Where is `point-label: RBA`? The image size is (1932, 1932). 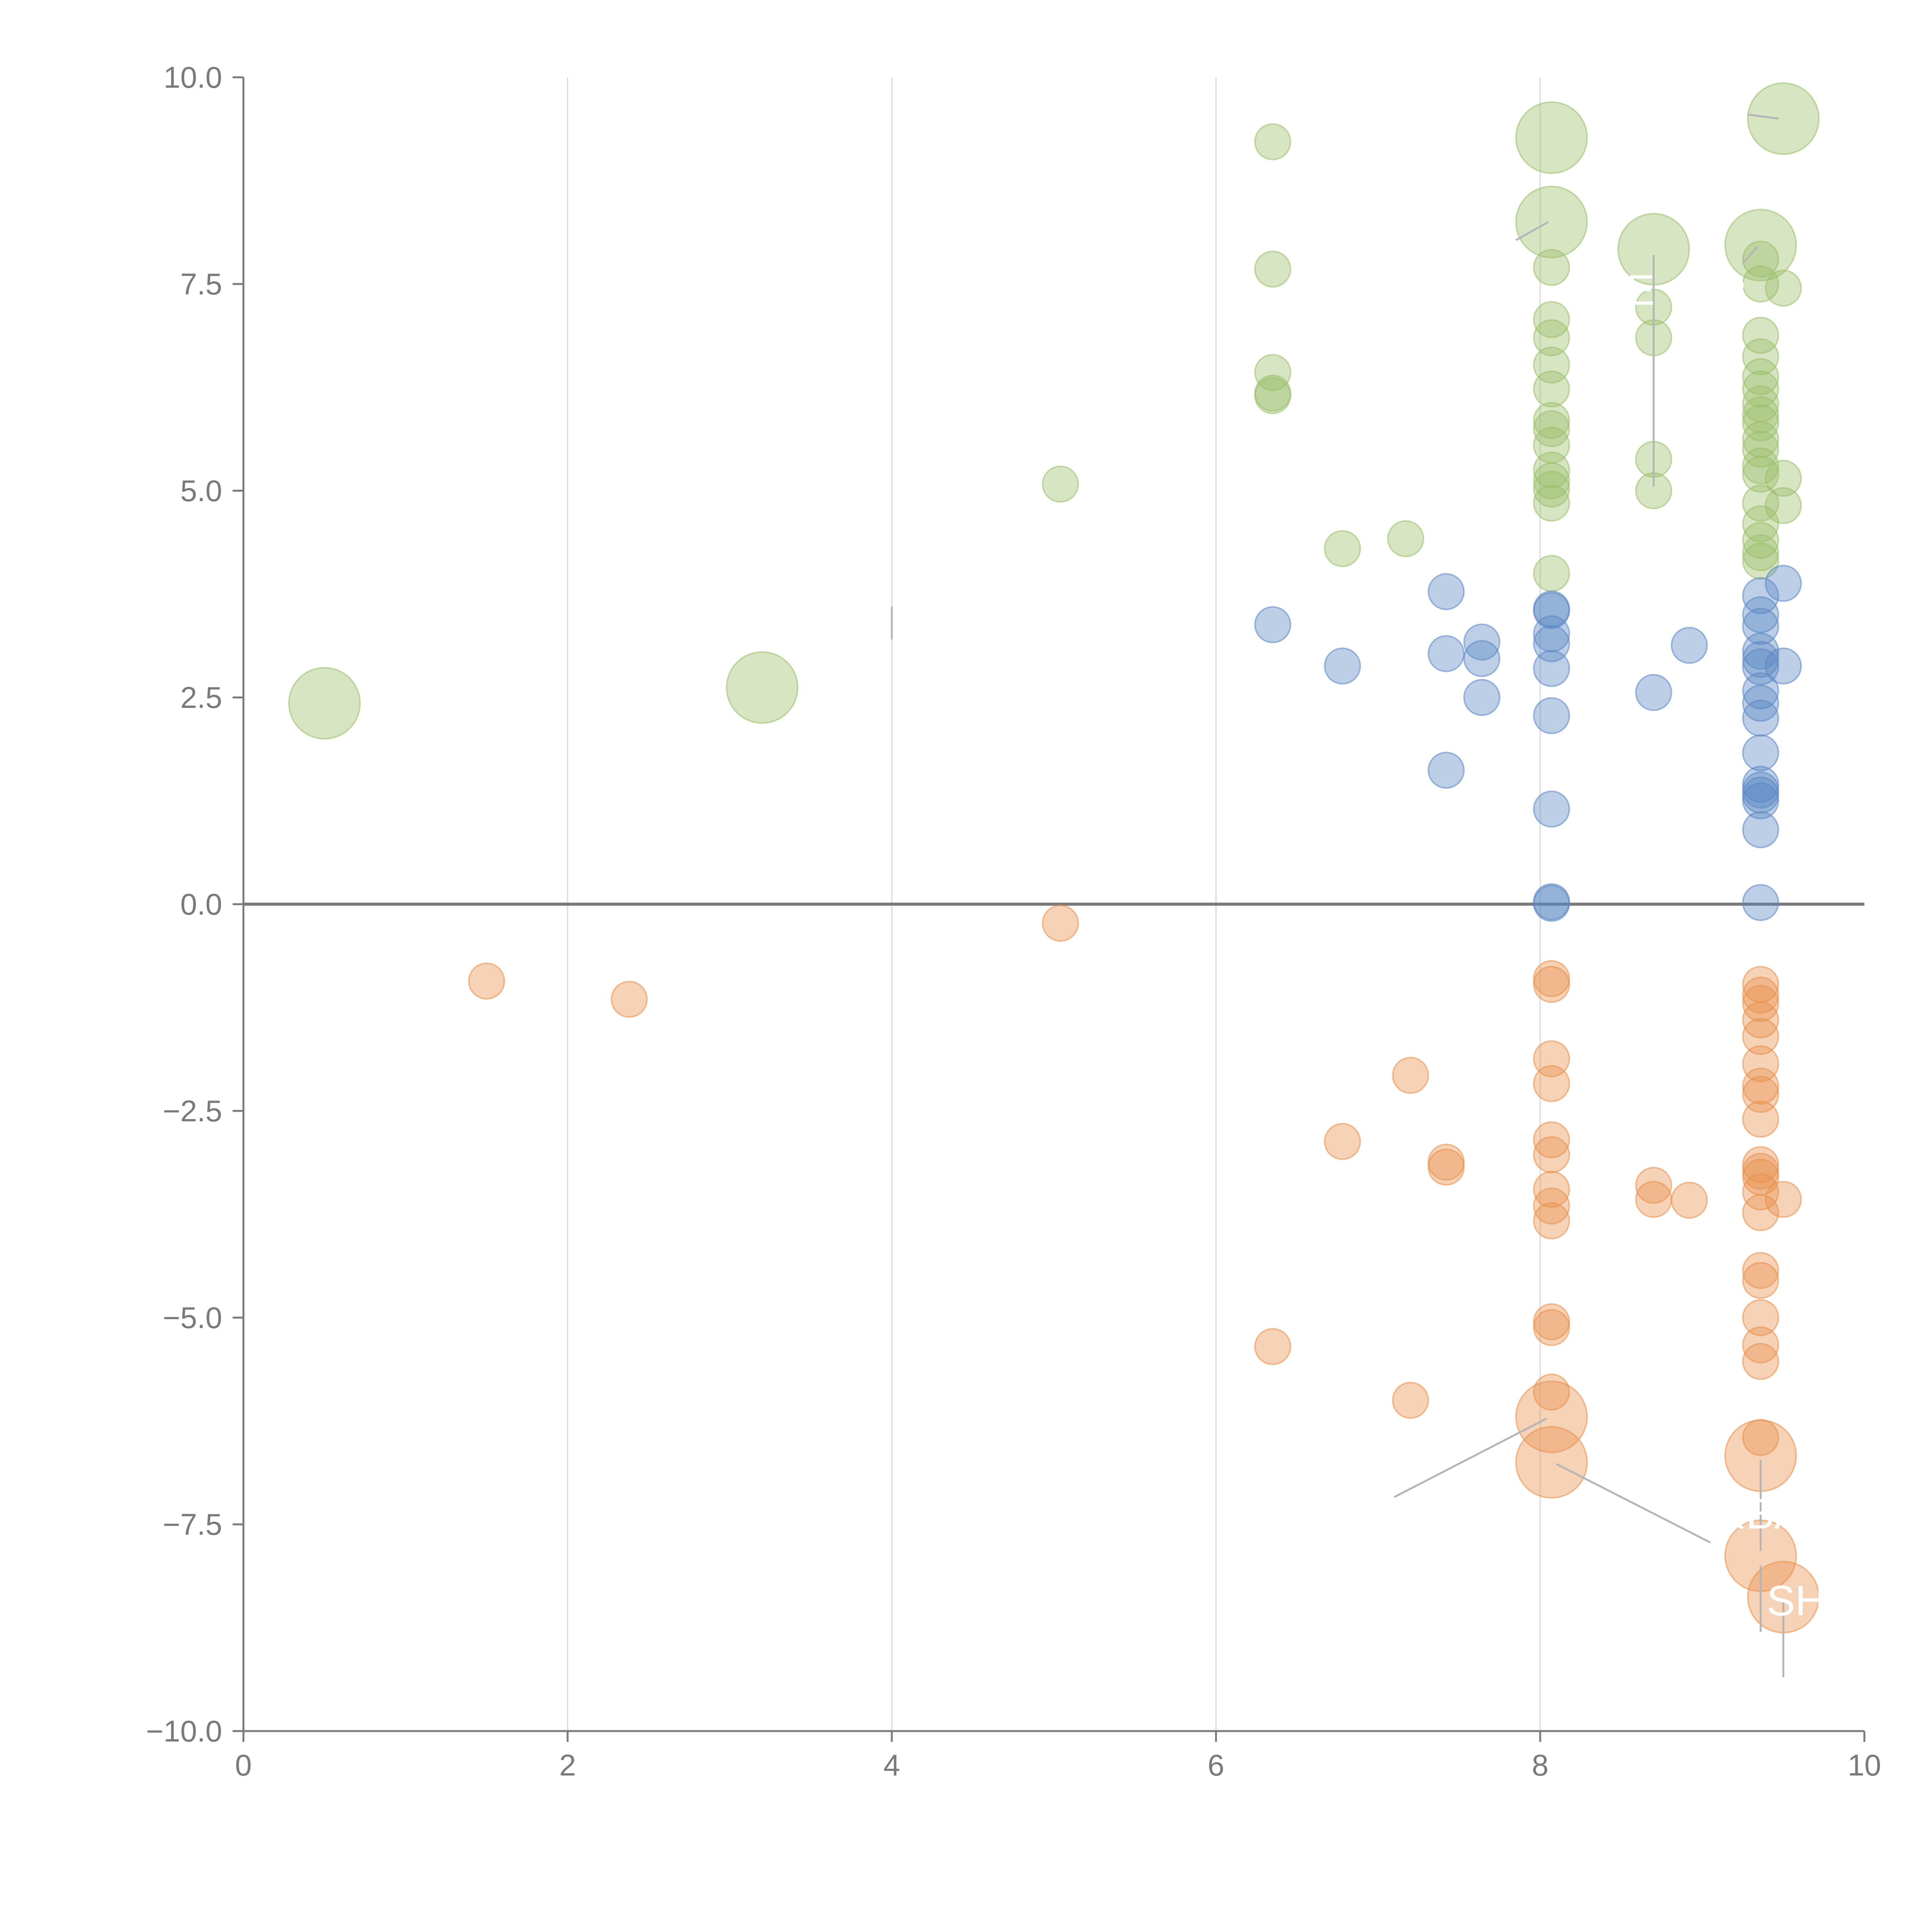 point-label: RBA is located at coordinates (1759, 1514).